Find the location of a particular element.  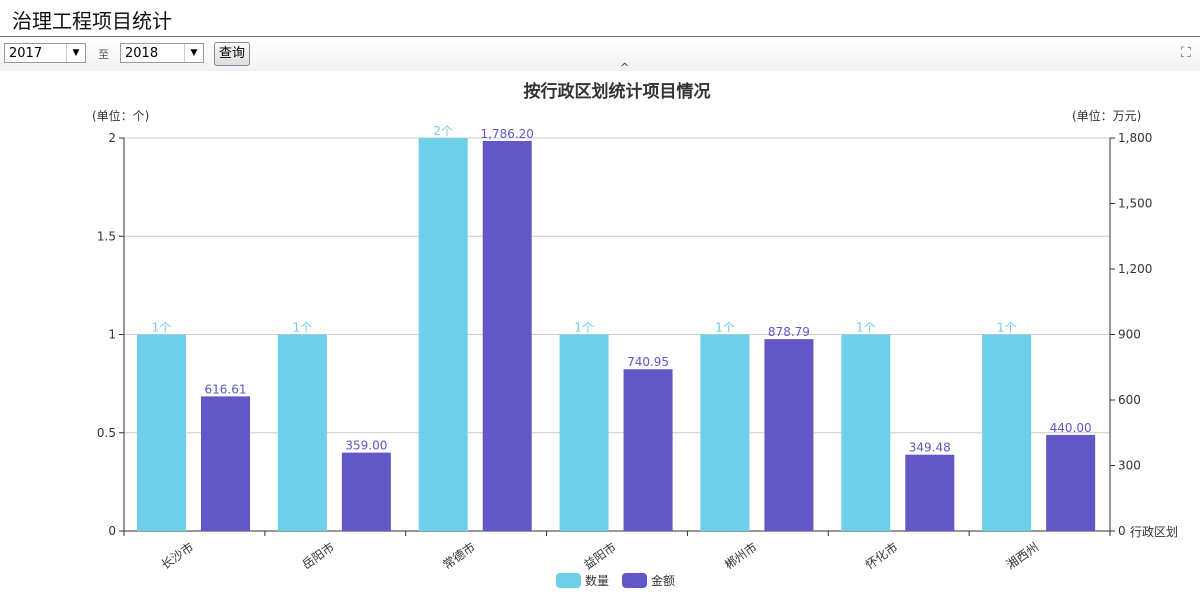

left-axis-unit: (单位：个) is located at coordinates (120, 115).